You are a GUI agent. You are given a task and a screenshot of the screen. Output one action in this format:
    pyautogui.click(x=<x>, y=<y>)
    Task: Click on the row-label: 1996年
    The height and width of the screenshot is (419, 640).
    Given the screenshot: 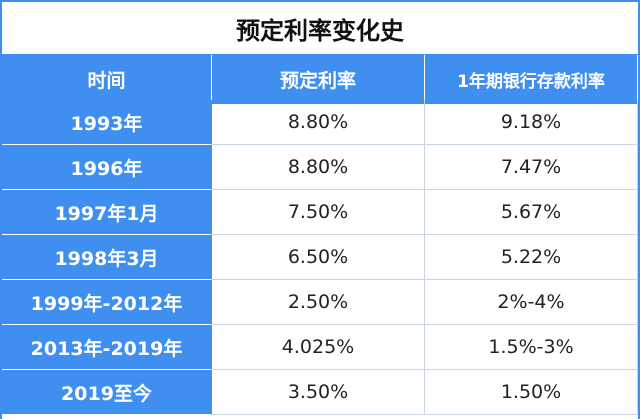 What is the action you would take?
    pyautogui.click(x=107, y=167)
    